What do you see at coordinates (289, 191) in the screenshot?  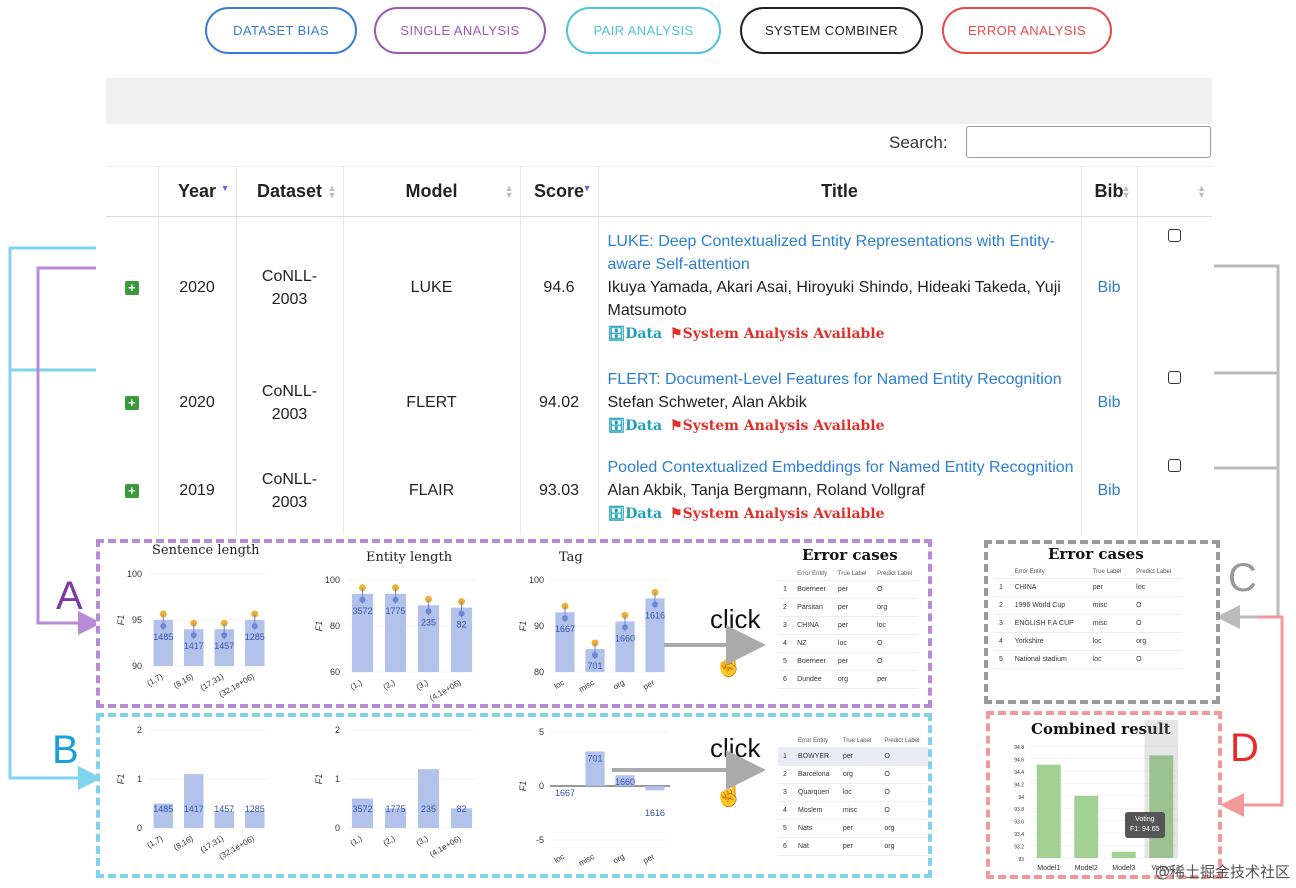 I see `col-header-dataset: Dataset ▲ ▼` at bounding box center [289, 191].